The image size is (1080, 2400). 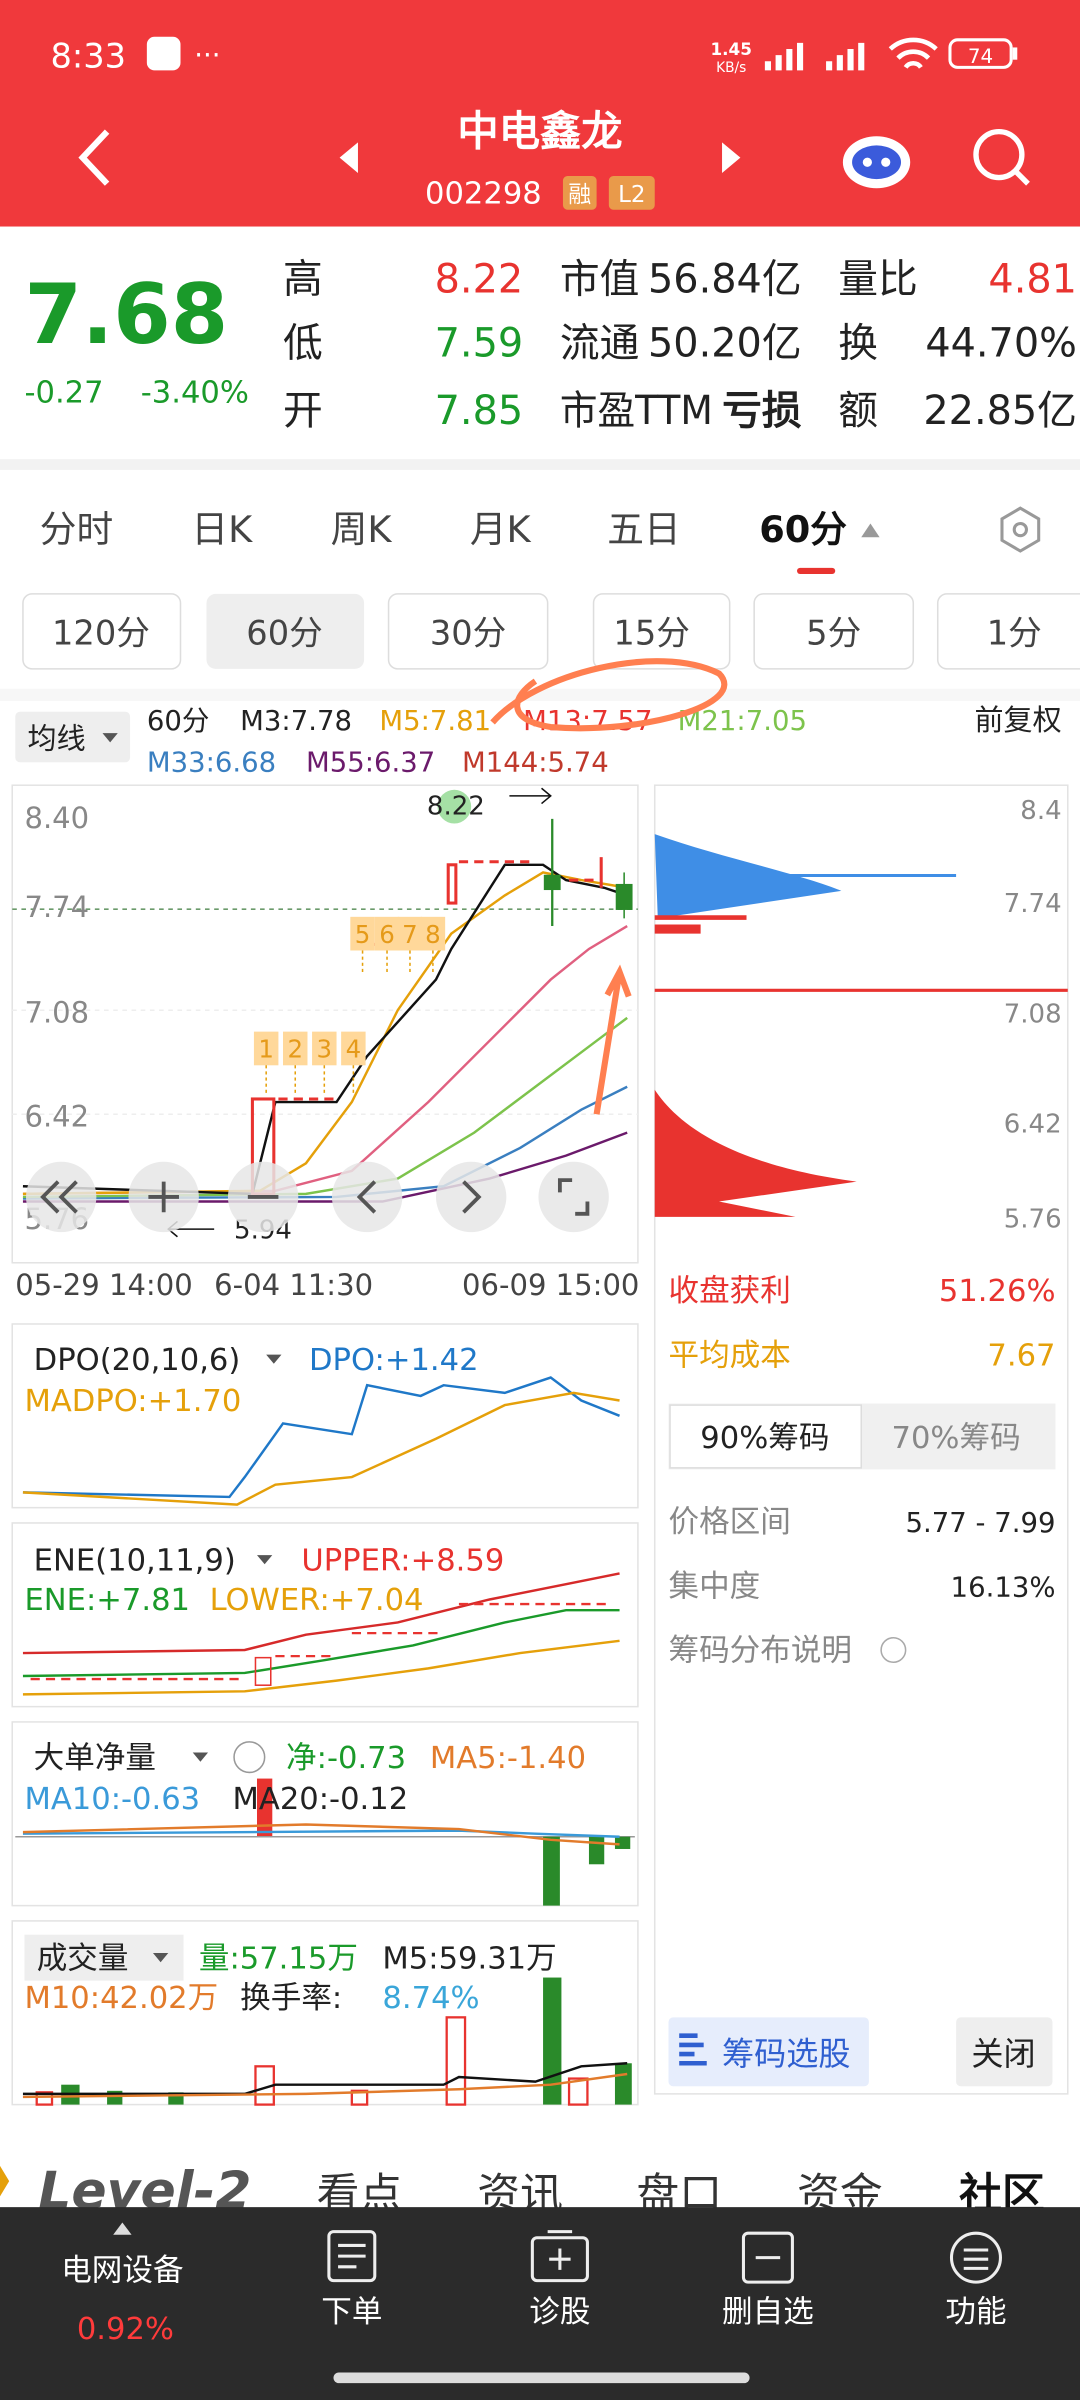 What do you see at coordinates (981, 1523) in the screenshot?
I see `detail-value: 5.77 - 7.99` at bounding box center [981, 1523].